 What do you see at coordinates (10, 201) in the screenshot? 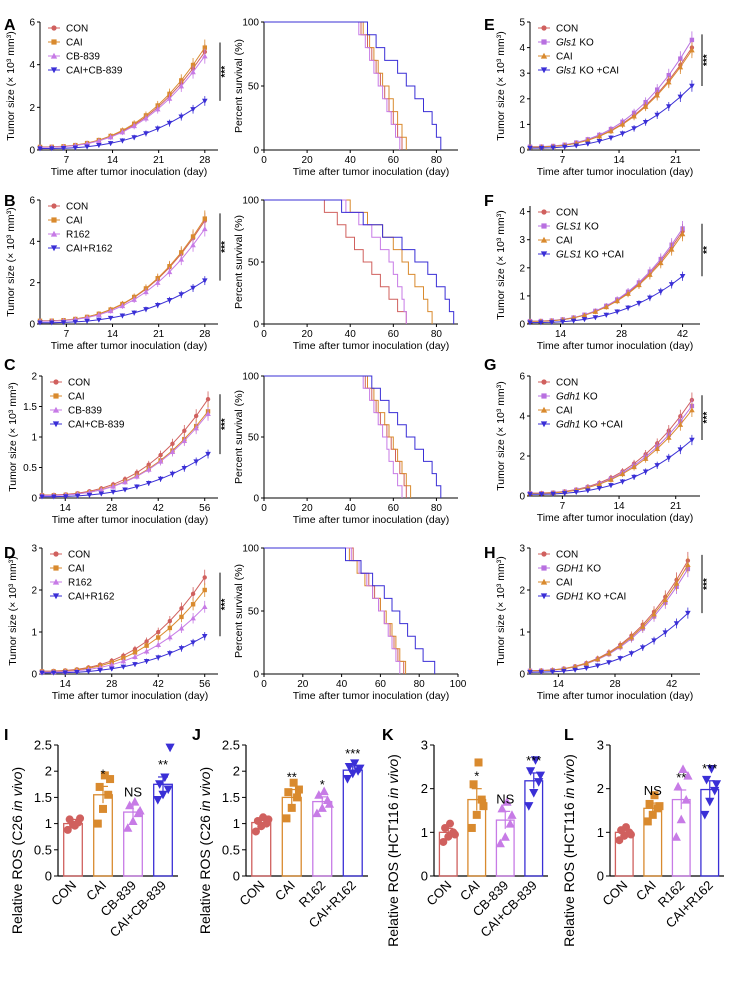
I see `panel-letter: B` at bounding box center [10, 201].